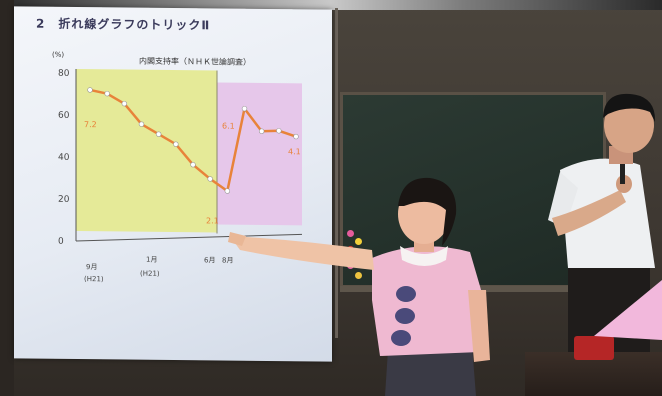 The image size is (662, 396). What do you see at coordinates (58, 55) in the screenshot?
I see `y-axis-unit: (%)` at bounding box center [58, 55].